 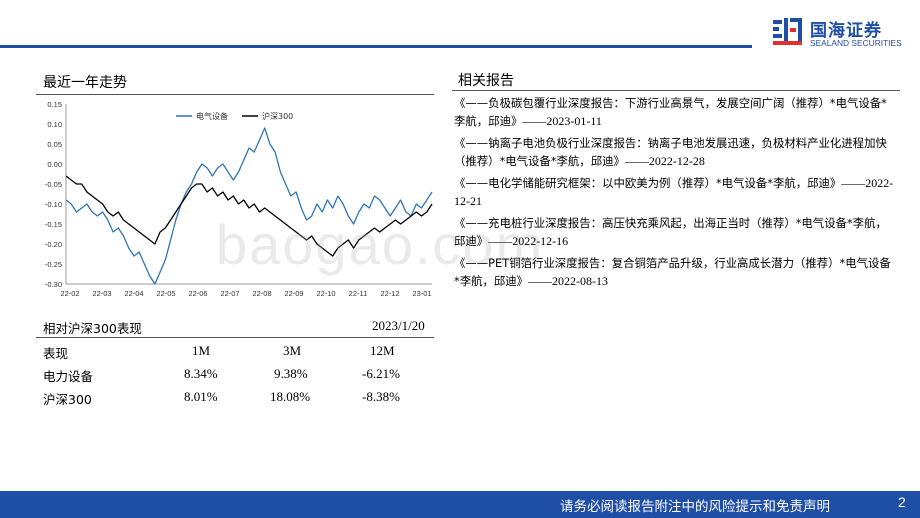 What do you see at coordinates (54, 164) in the screenshot?
I see `y-tick-label: 0.00` at bounding box center [54, 164].